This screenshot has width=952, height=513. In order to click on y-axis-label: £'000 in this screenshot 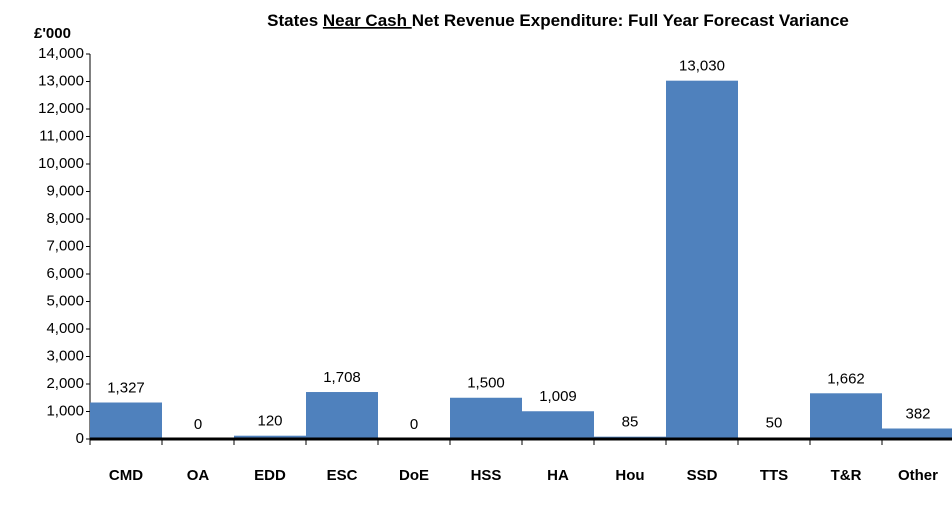, I will do `click(52, 33)`.